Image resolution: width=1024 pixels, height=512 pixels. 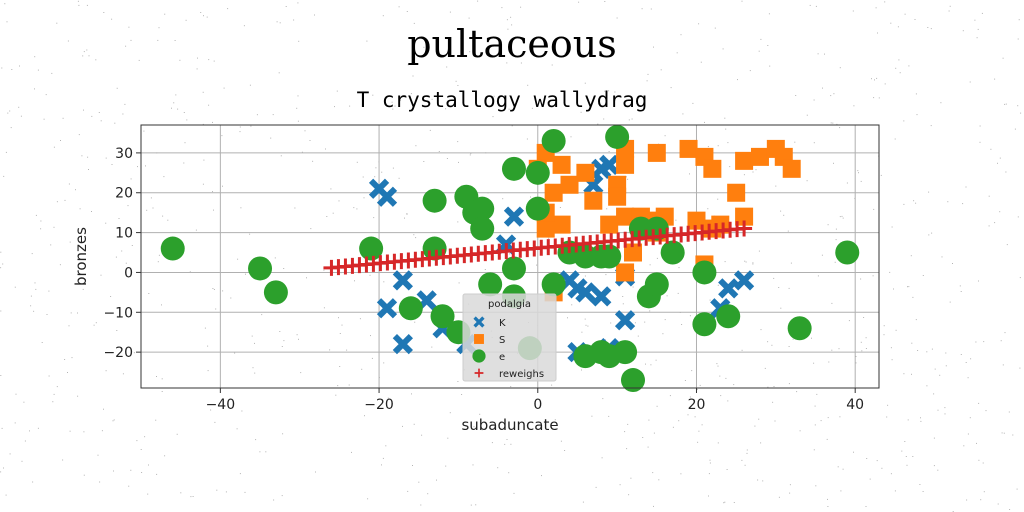 I want to click on y-tick-label: 10, so click(x=124, y=234).